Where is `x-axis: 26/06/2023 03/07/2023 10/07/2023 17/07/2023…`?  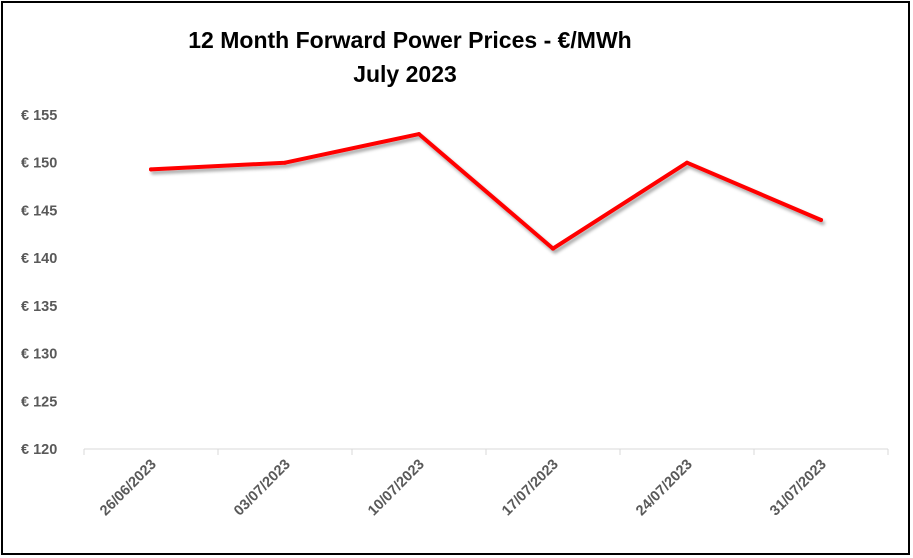
x-axis: 26/06/2023 03/07/2023 10/07/2023 17/07/2023… is located at coordinates (486, 484).